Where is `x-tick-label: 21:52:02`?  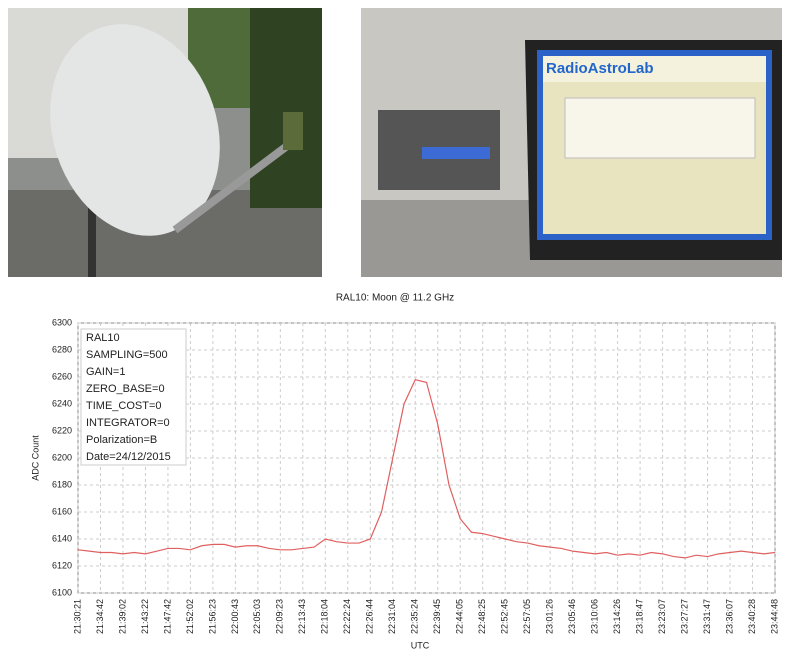
x-tick-label: 21:52:02 is located at coordinates (190, 616).